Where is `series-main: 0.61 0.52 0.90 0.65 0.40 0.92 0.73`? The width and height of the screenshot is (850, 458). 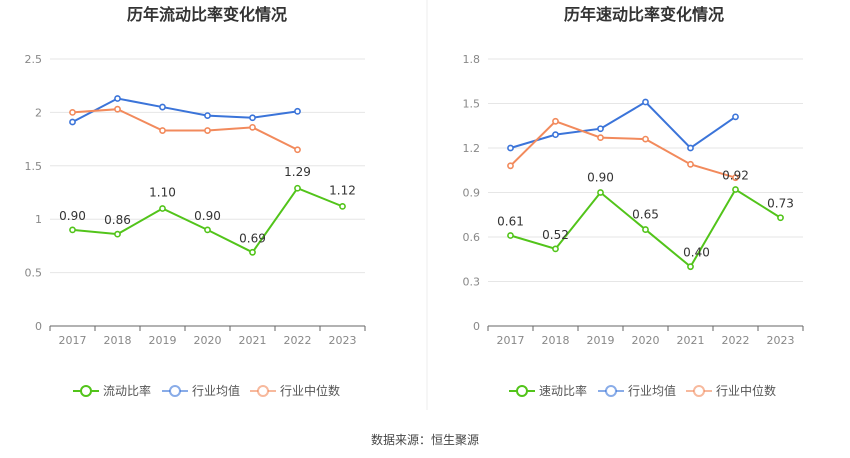
series-main: 0.61 0.52 0.90 0.65 0.40 0.92 0.73 is located at coordinates (645, 220).